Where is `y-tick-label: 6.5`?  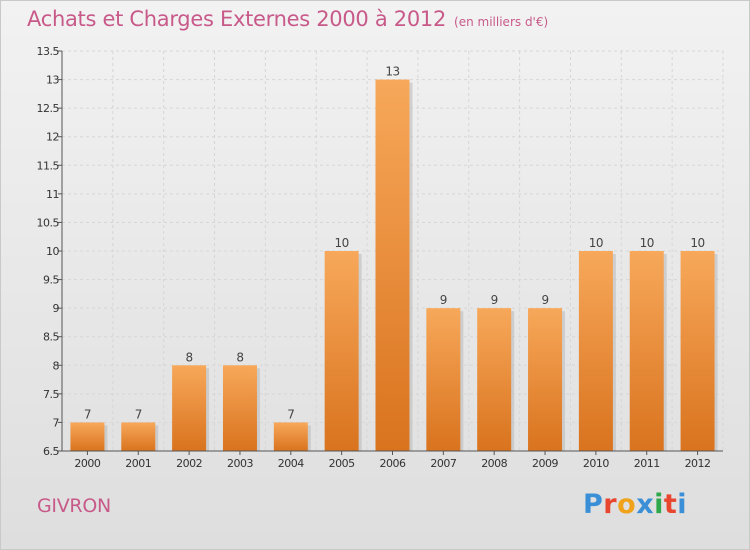 y-tick-label: 6.5 is located at coordinates (51, 451).